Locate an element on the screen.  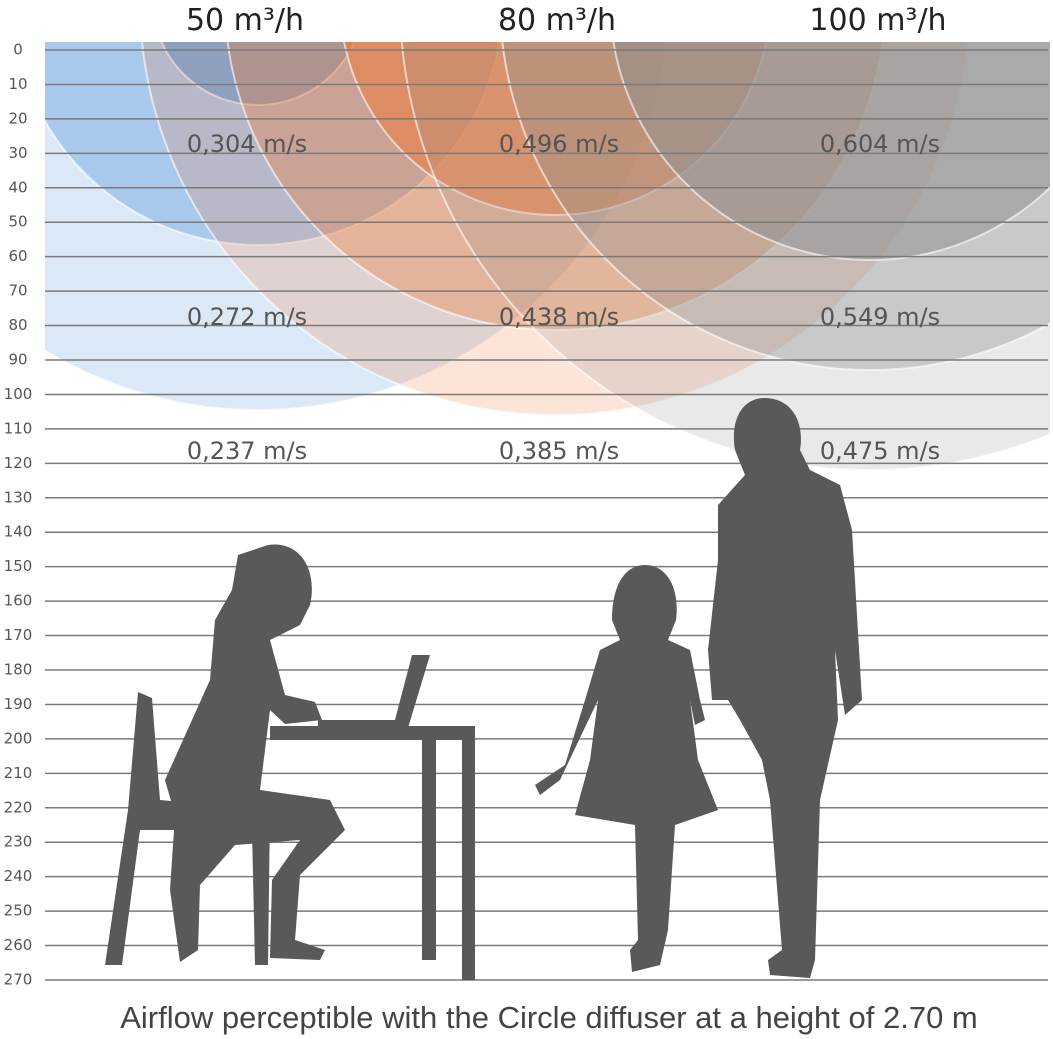
scale-label: 180 is located at coordinates (18, 670).